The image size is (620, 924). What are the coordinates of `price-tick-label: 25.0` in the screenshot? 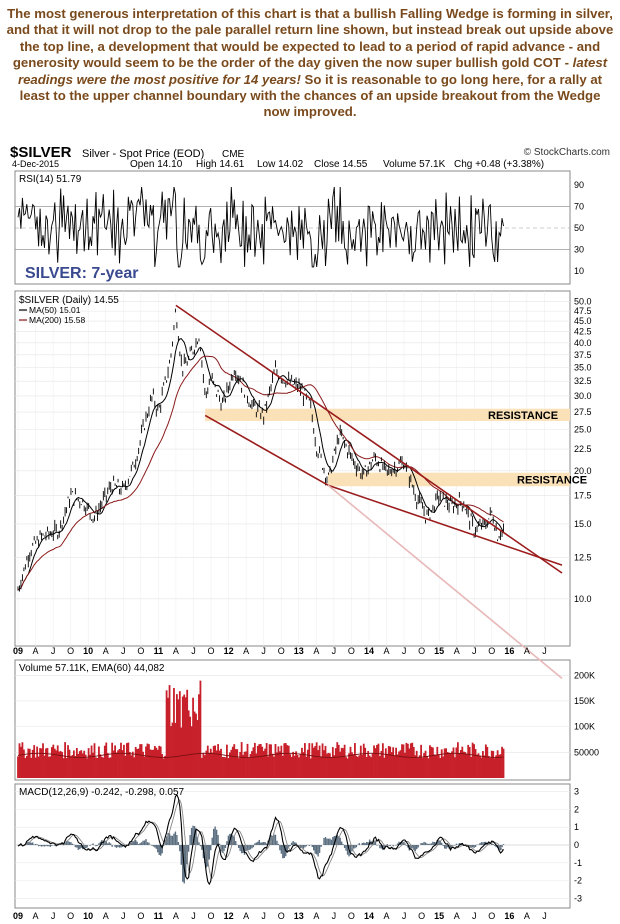 It's located at (583, 430).